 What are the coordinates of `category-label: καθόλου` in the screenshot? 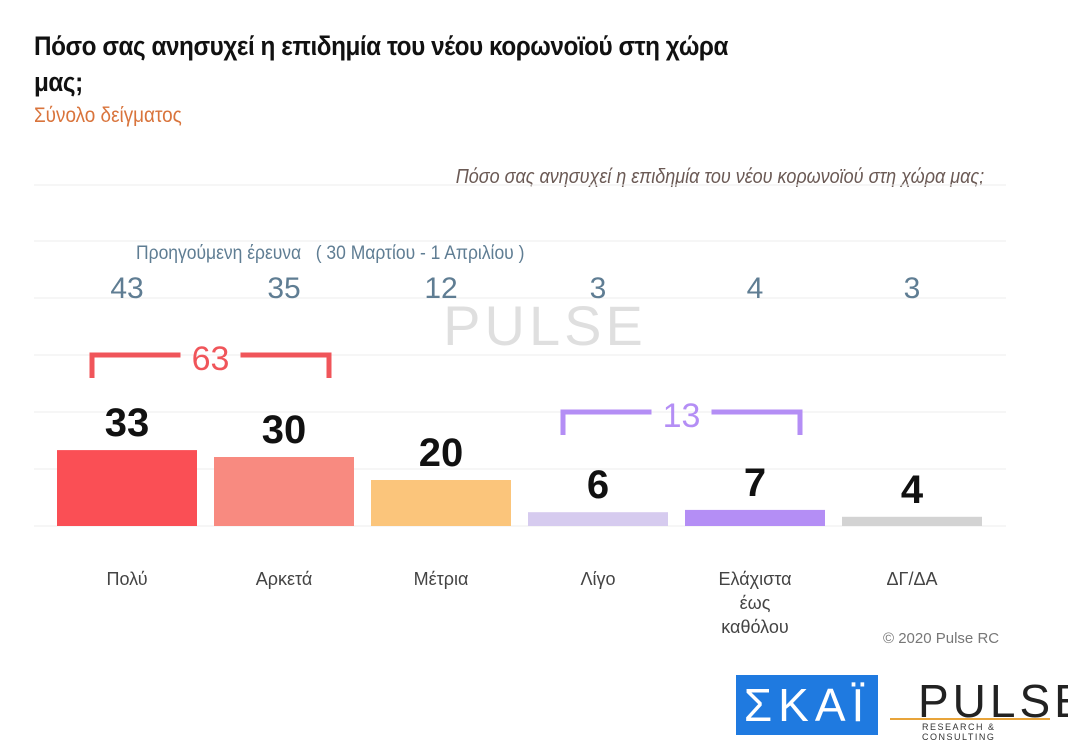 It's located at (754, 627).